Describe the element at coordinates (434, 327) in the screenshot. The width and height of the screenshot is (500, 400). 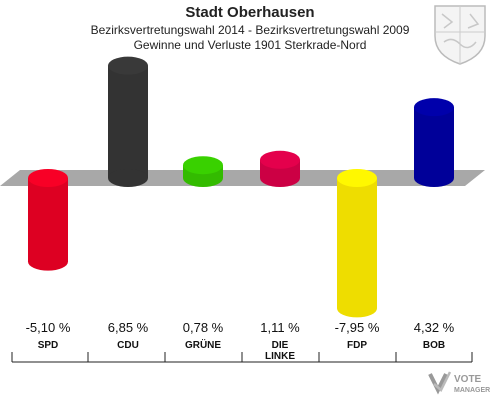
I see `value-label: 4,32 %` at that location.